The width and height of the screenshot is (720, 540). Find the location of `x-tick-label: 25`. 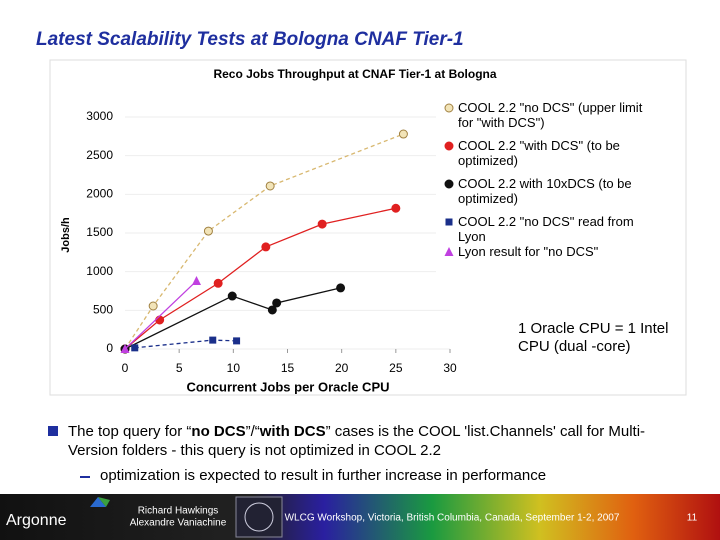

x-tick-label: 25 is located at coordinates (396, 368).